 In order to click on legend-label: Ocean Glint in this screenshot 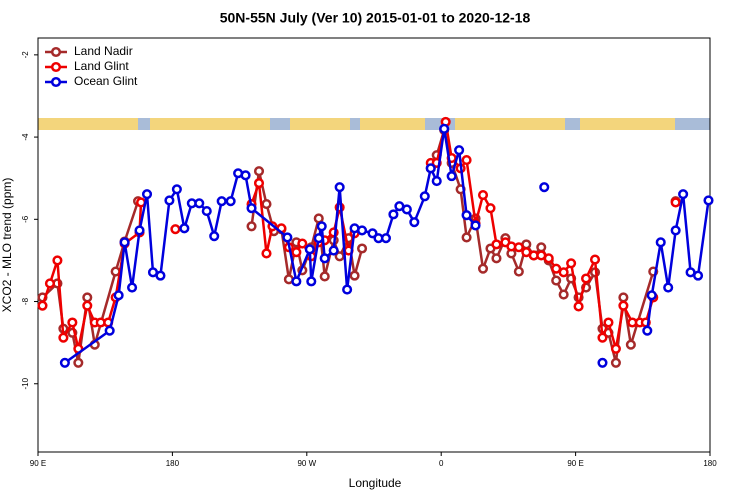, I will do `click(106, 81)`.